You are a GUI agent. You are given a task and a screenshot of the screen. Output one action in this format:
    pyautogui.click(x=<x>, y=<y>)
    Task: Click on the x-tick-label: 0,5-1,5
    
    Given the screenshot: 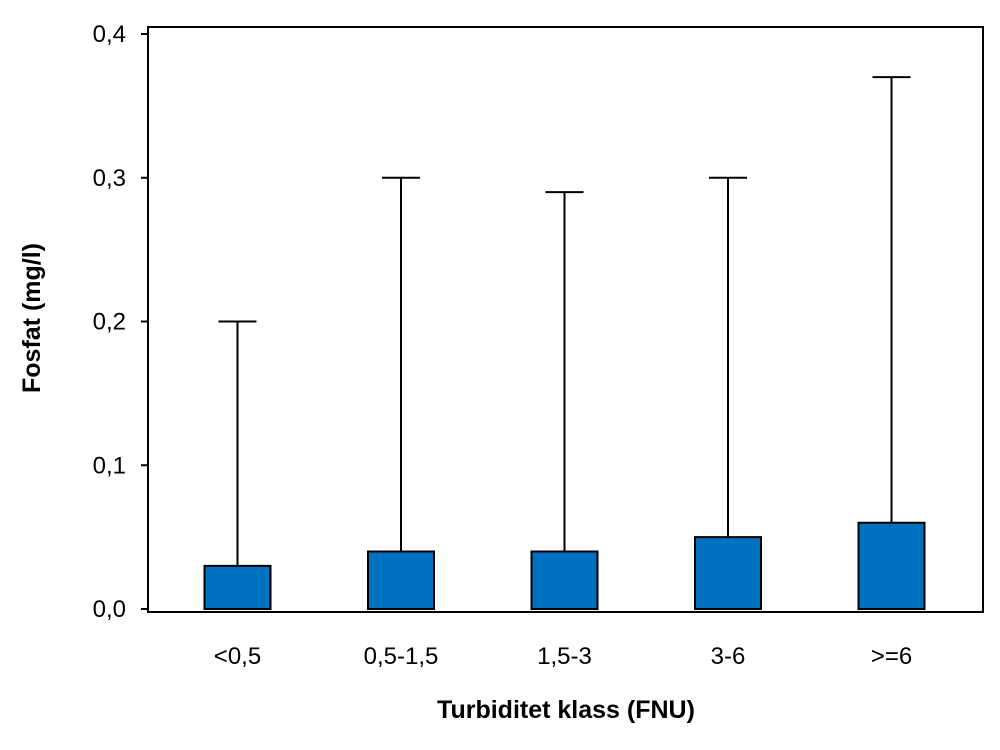 What is the action you would take?
    pyautogui.click(x=401, y=656)
    